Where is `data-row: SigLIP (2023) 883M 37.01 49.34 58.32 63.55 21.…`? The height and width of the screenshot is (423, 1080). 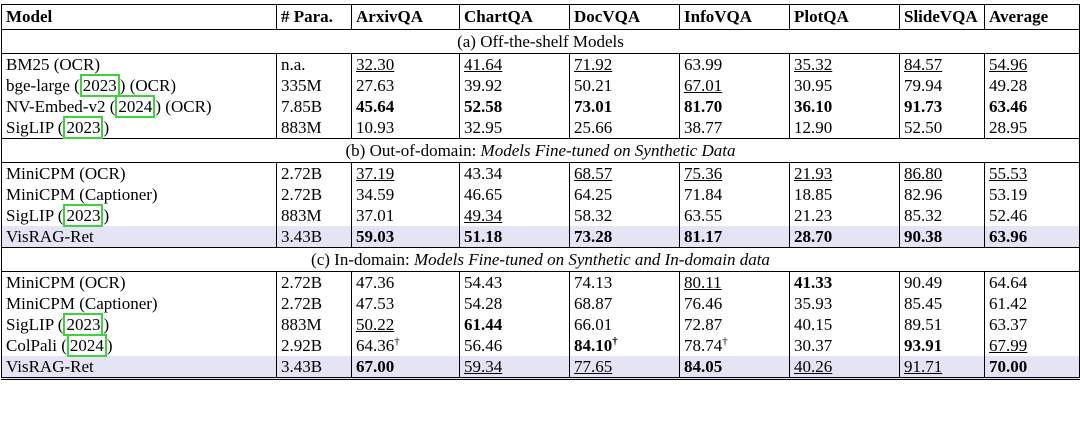 data-row: SigLIP (2023) 883M 37.01 49.34 58.32 63.55 21.… is located at coordinates (540, 215).